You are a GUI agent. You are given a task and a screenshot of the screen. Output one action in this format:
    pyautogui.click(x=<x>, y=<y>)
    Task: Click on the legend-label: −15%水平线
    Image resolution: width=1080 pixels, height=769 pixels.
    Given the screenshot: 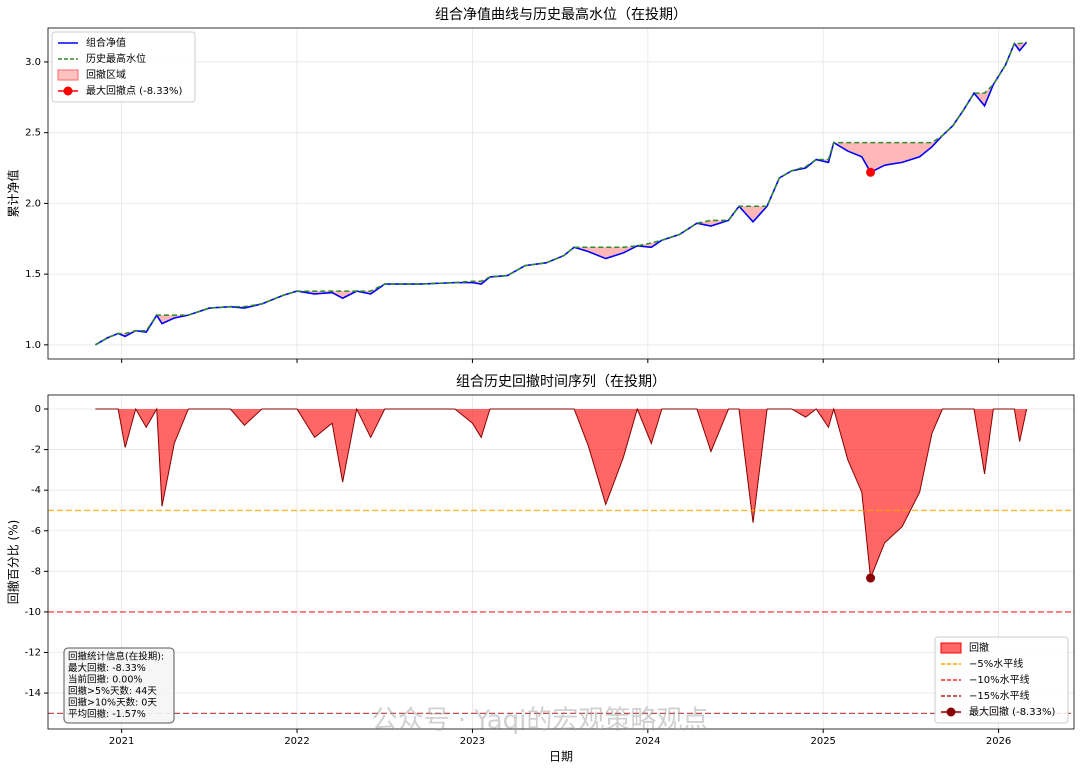 What is the action you would take?
    pyautogui.click(x=999, y=695)
    